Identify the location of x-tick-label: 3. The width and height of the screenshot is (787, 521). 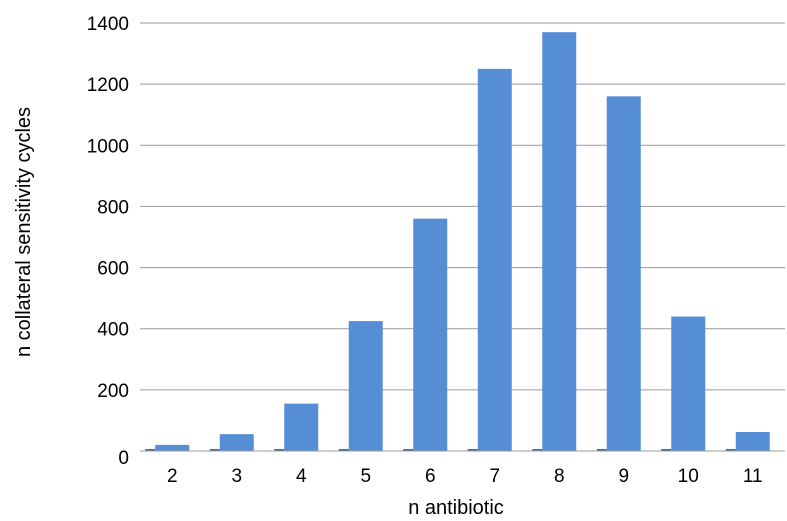
(236, 476).